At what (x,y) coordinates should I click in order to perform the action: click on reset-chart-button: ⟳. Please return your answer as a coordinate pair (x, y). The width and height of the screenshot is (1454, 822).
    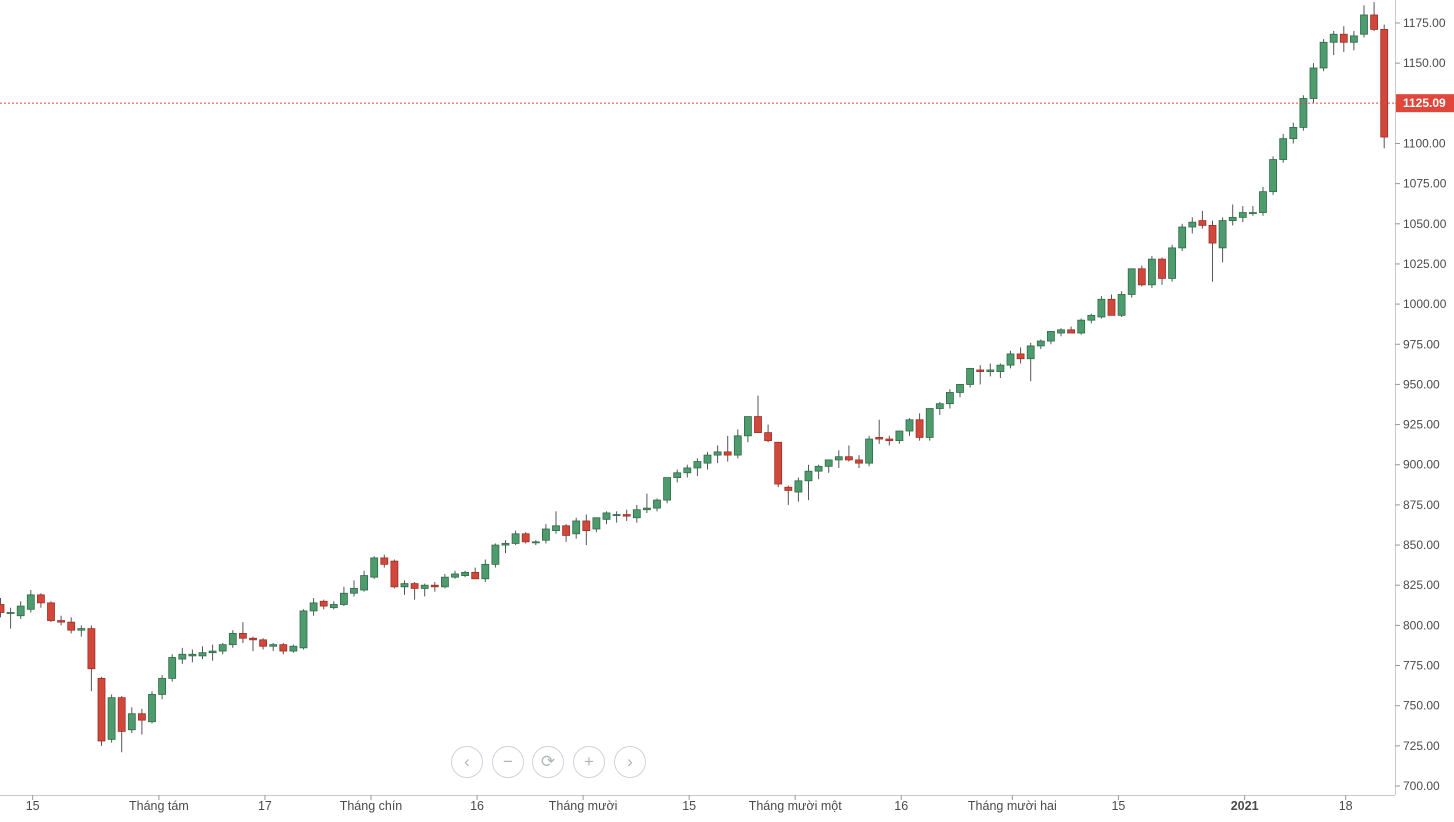
    Looking at the image, I should click on (548, 762).